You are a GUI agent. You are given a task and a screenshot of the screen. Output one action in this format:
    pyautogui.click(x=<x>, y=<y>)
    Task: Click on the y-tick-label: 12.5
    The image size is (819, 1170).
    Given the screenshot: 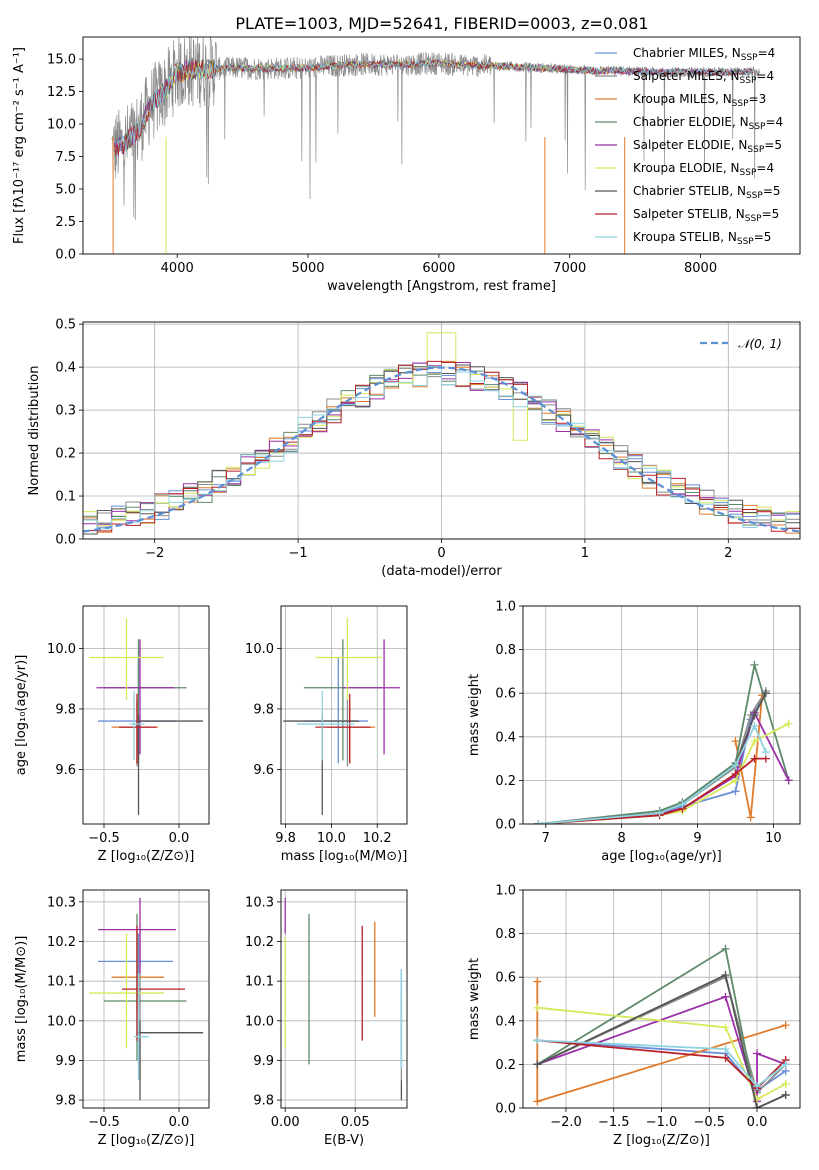 What is the action you would take?
    pyautogui.click(x=61, y=92)
    